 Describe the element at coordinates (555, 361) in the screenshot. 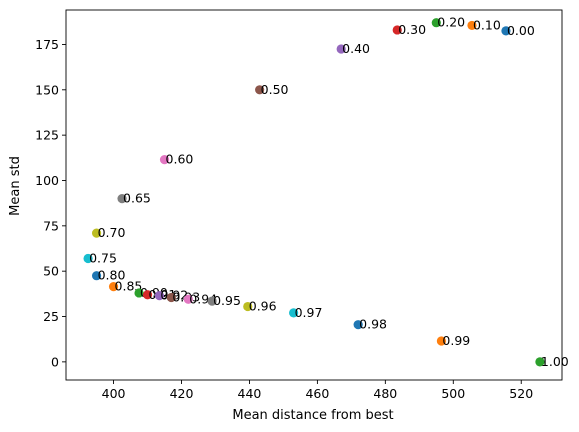

I see `point-label: 1.00` at that location.